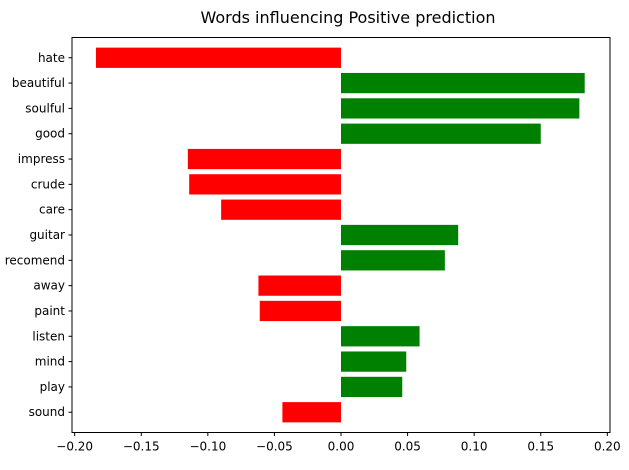  What do you see at coordinates (607, 447) in the screenshot?
I see `x-tick-label: 0.20` at bounding box center [607, 447].